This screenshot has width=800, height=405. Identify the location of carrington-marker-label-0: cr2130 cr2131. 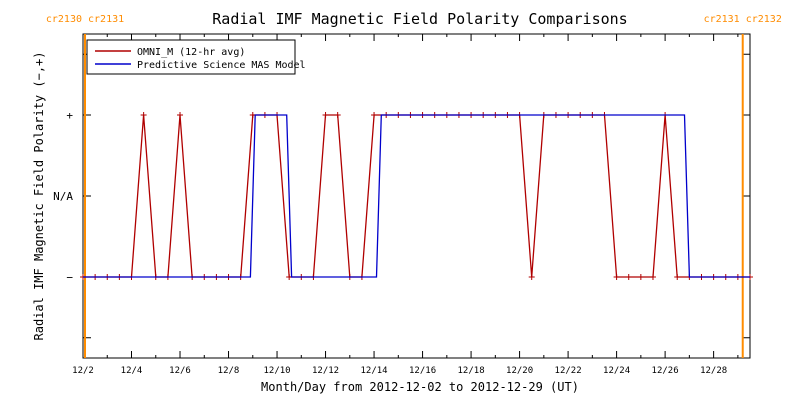
(85, 19).